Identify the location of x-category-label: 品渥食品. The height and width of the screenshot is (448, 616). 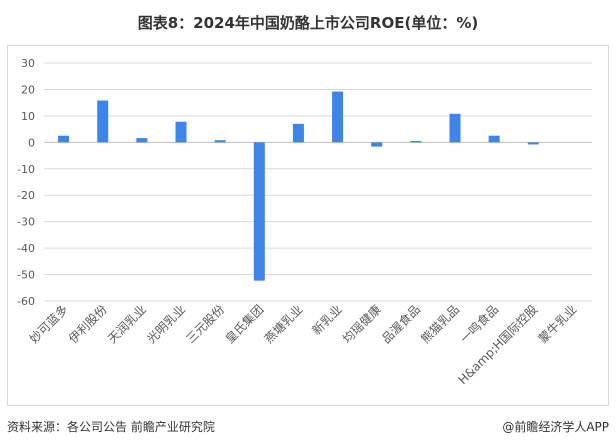
(400, 324).